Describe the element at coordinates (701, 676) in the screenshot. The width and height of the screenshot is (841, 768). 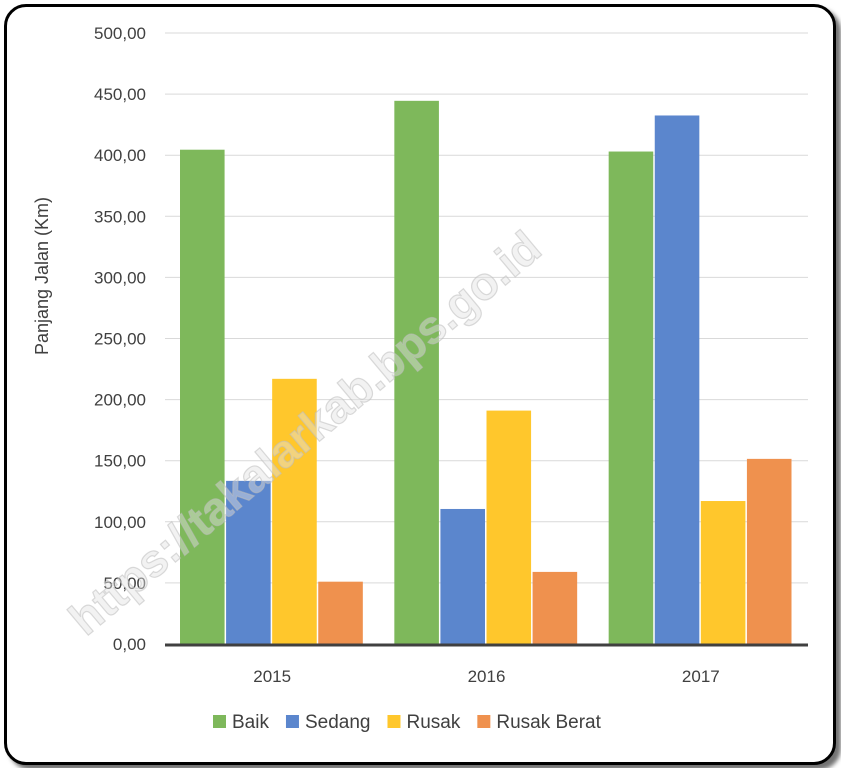
I see `x-tick-label: 2017` at that location.